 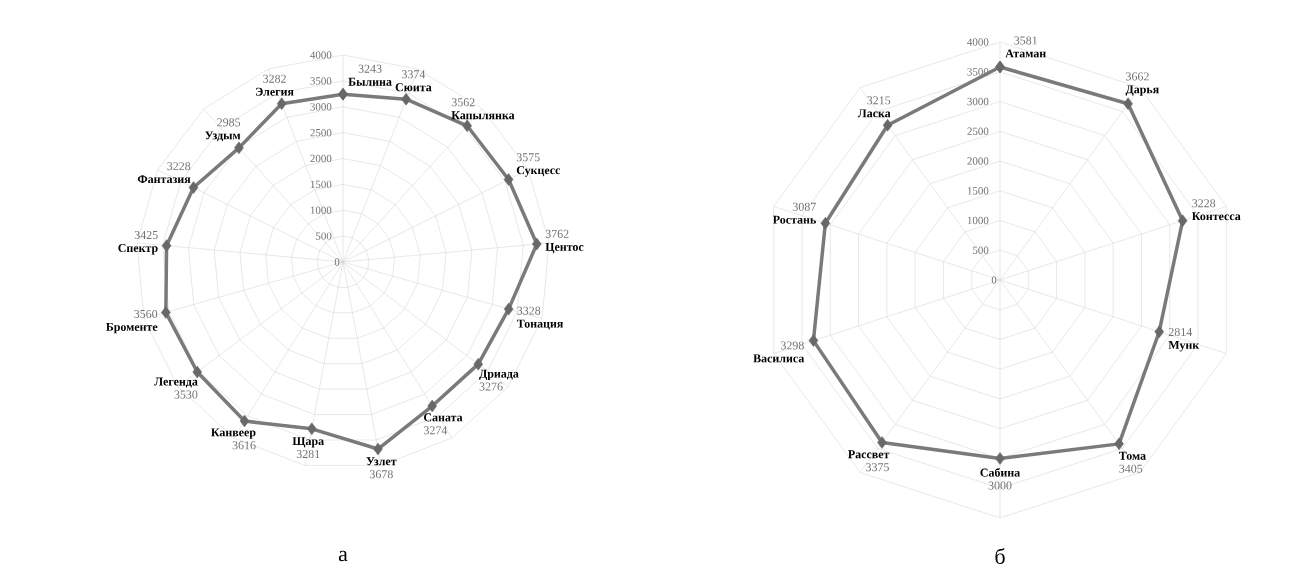 I want to click on spoke-label: Капылянка, so click(x=483, y=115).